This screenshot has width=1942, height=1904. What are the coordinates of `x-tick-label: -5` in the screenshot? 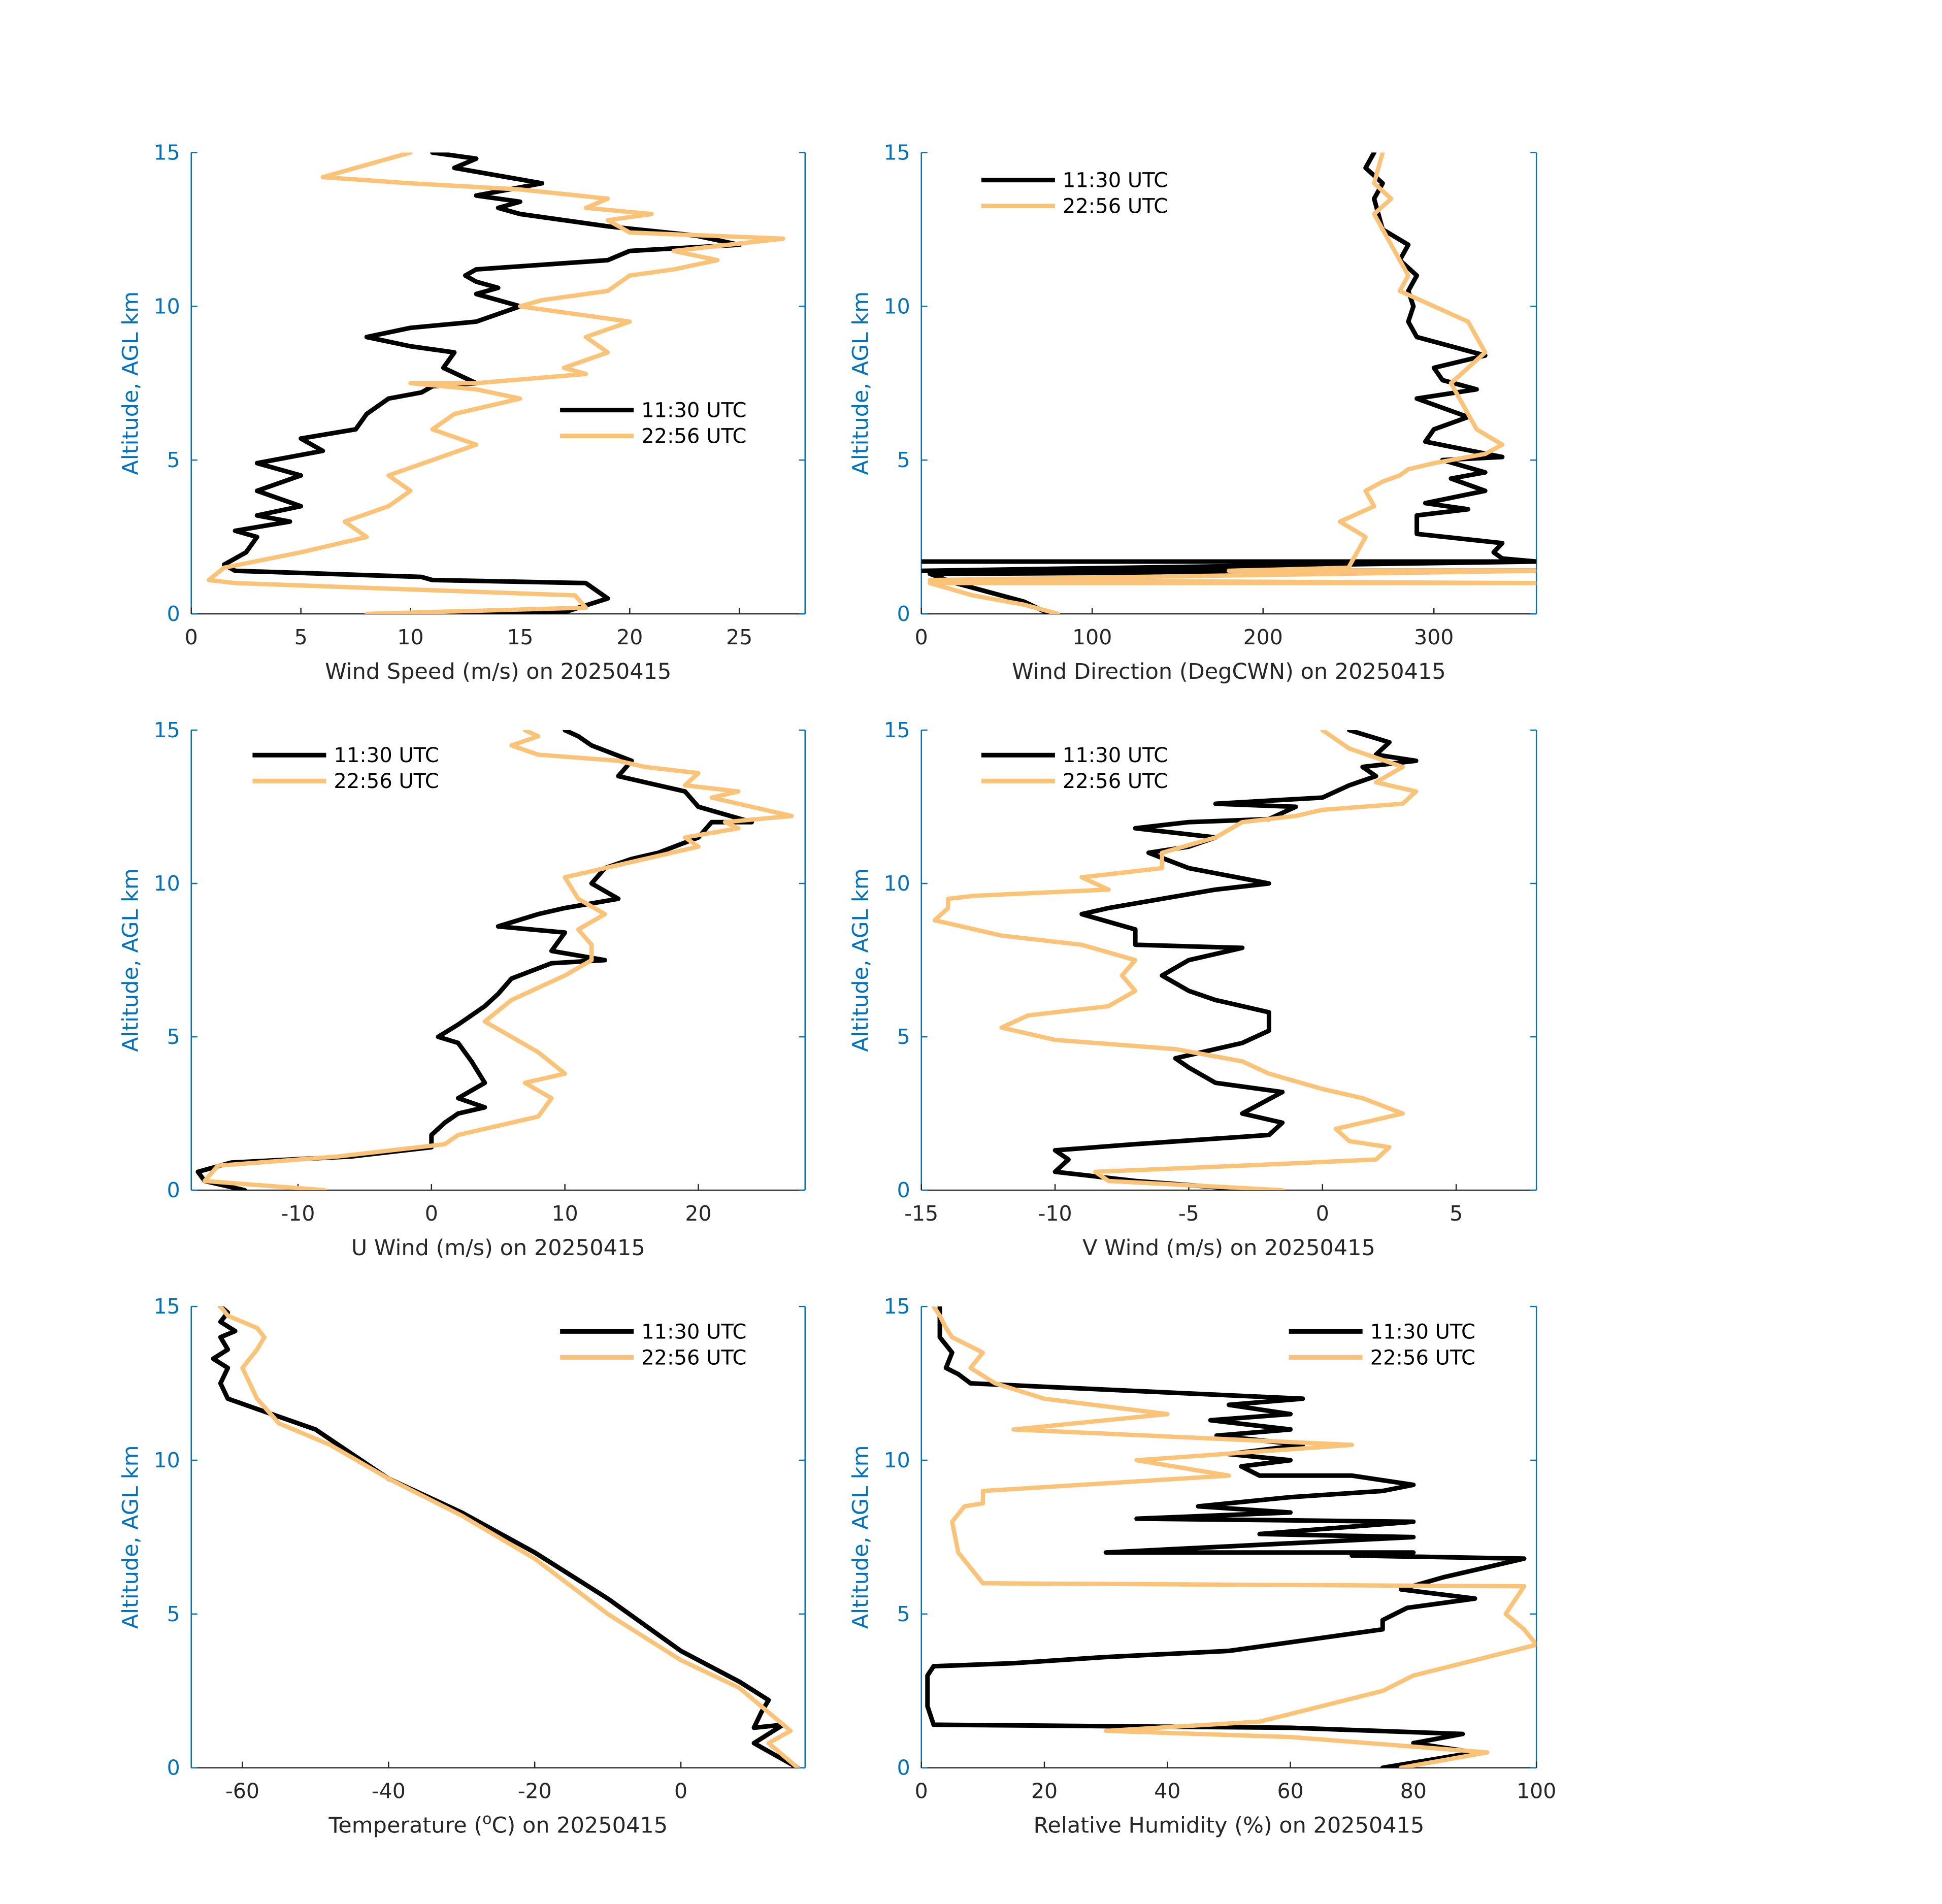 It's located at (1188, 1214).